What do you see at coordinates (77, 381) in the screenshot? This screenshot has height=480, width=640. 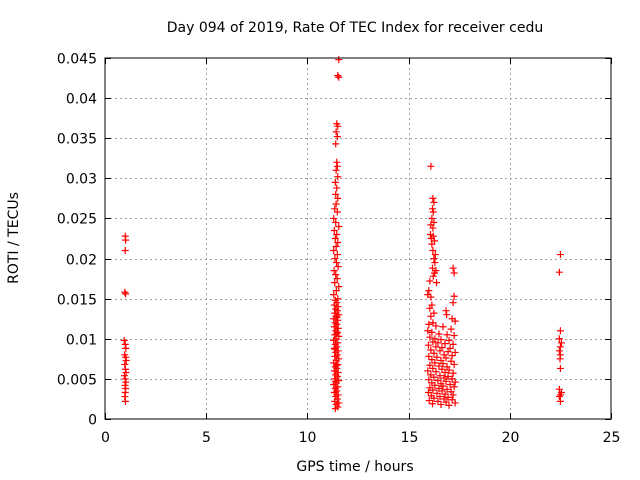 I see `y-tick-label: 0.005` at bounding box center [77, 381].